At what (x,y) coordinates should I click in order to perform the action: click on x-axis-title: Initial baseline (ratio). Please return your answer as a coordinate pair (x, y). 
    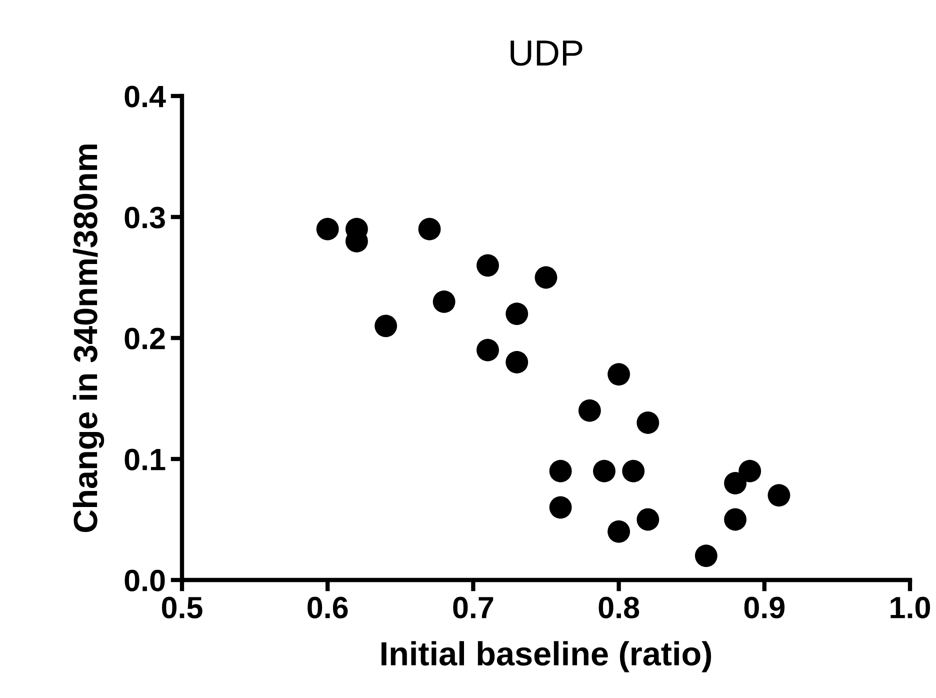
    Looking at the image, I should click on (547, 656).